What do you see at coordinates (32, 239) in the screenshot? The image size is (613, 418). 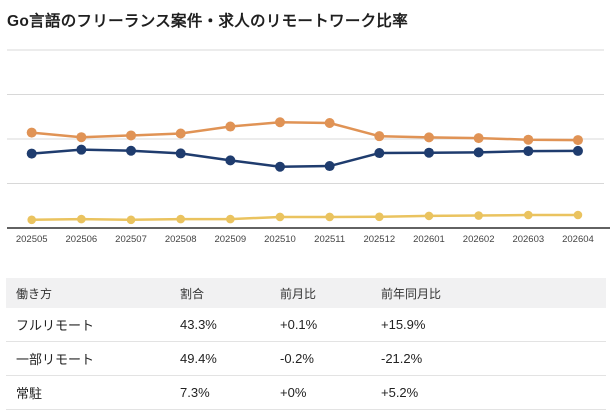 I see `x-tick-label: 202505` at bounding box center [32, 239].